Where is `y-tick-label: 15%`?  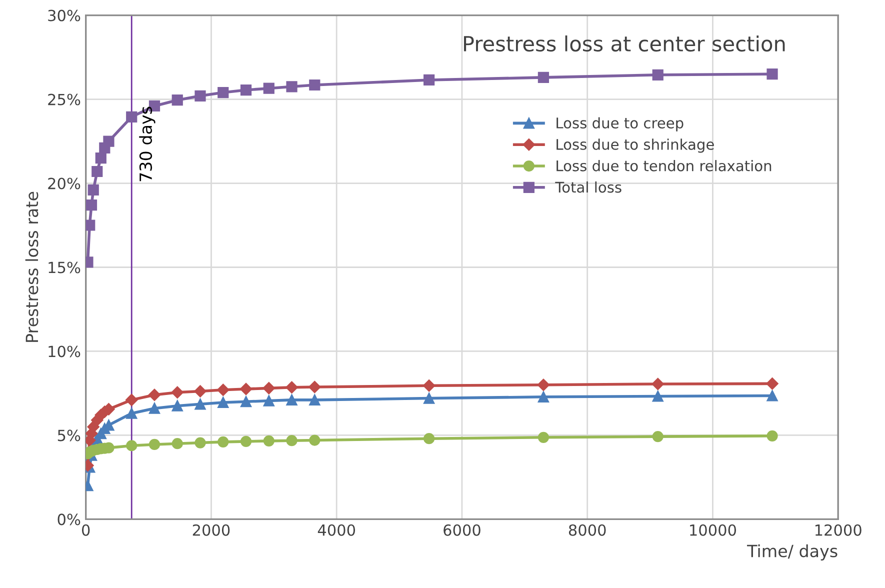 y-tick-label: 15% is located at coordinates (64, 268).